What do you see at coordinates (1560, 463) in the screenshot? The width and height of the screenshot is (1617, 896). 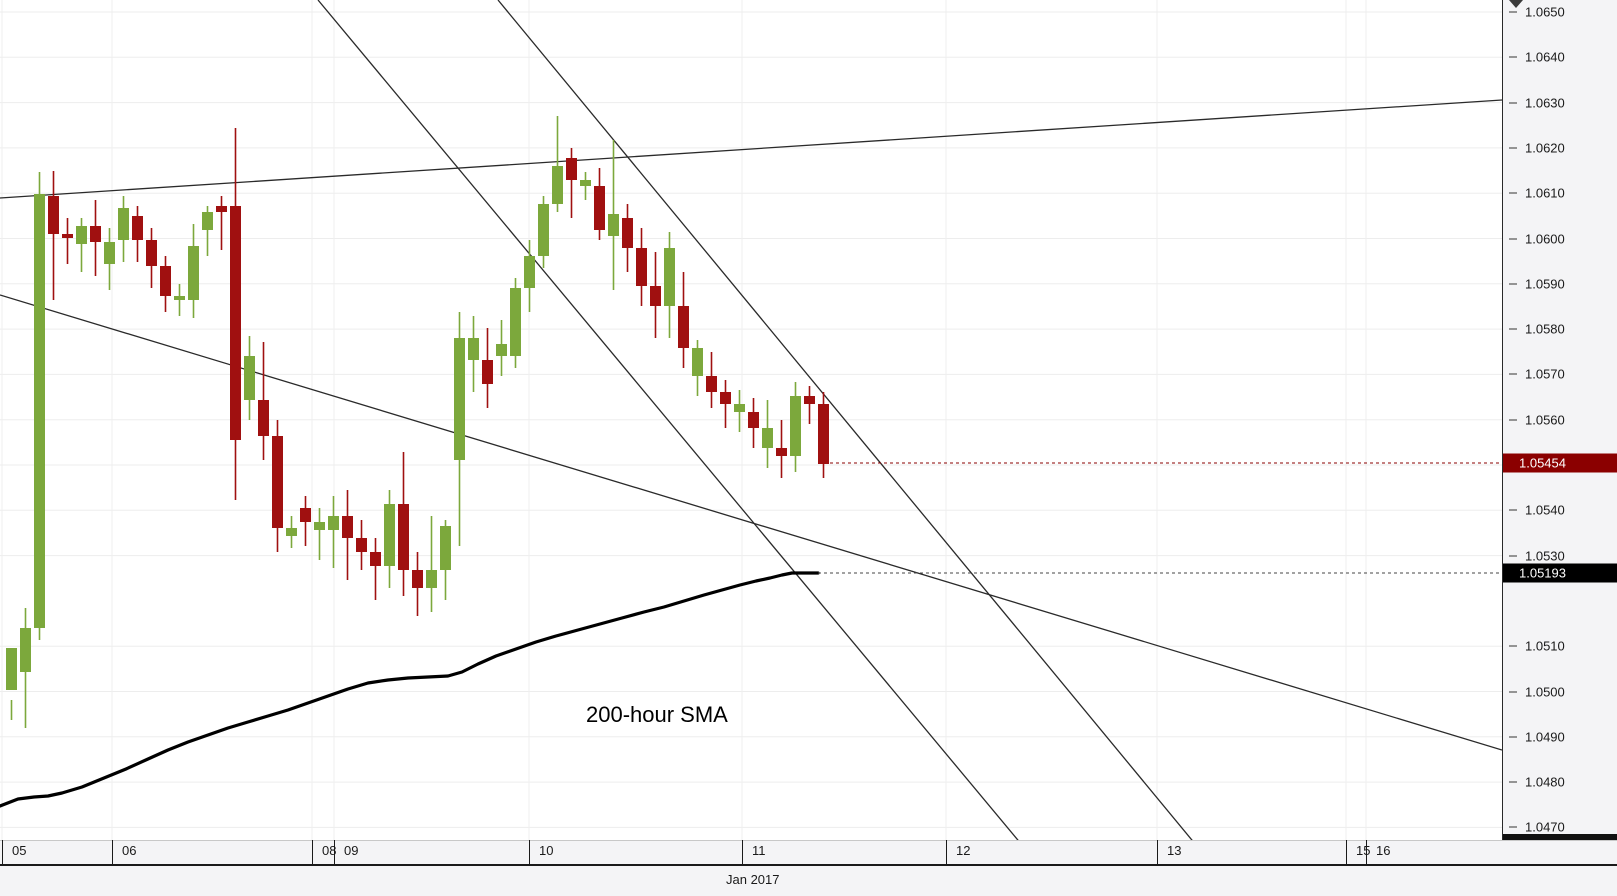 I see `last-price-badge: 1.05454` at bounding box center [1560, 463].